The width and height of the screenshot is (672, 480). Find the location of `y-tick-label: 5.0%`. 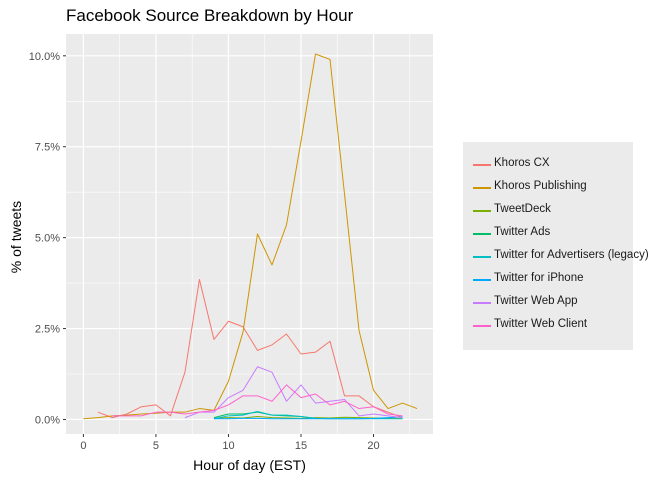

y-tick-label: 5.0% is located at coordinates (47, 239).